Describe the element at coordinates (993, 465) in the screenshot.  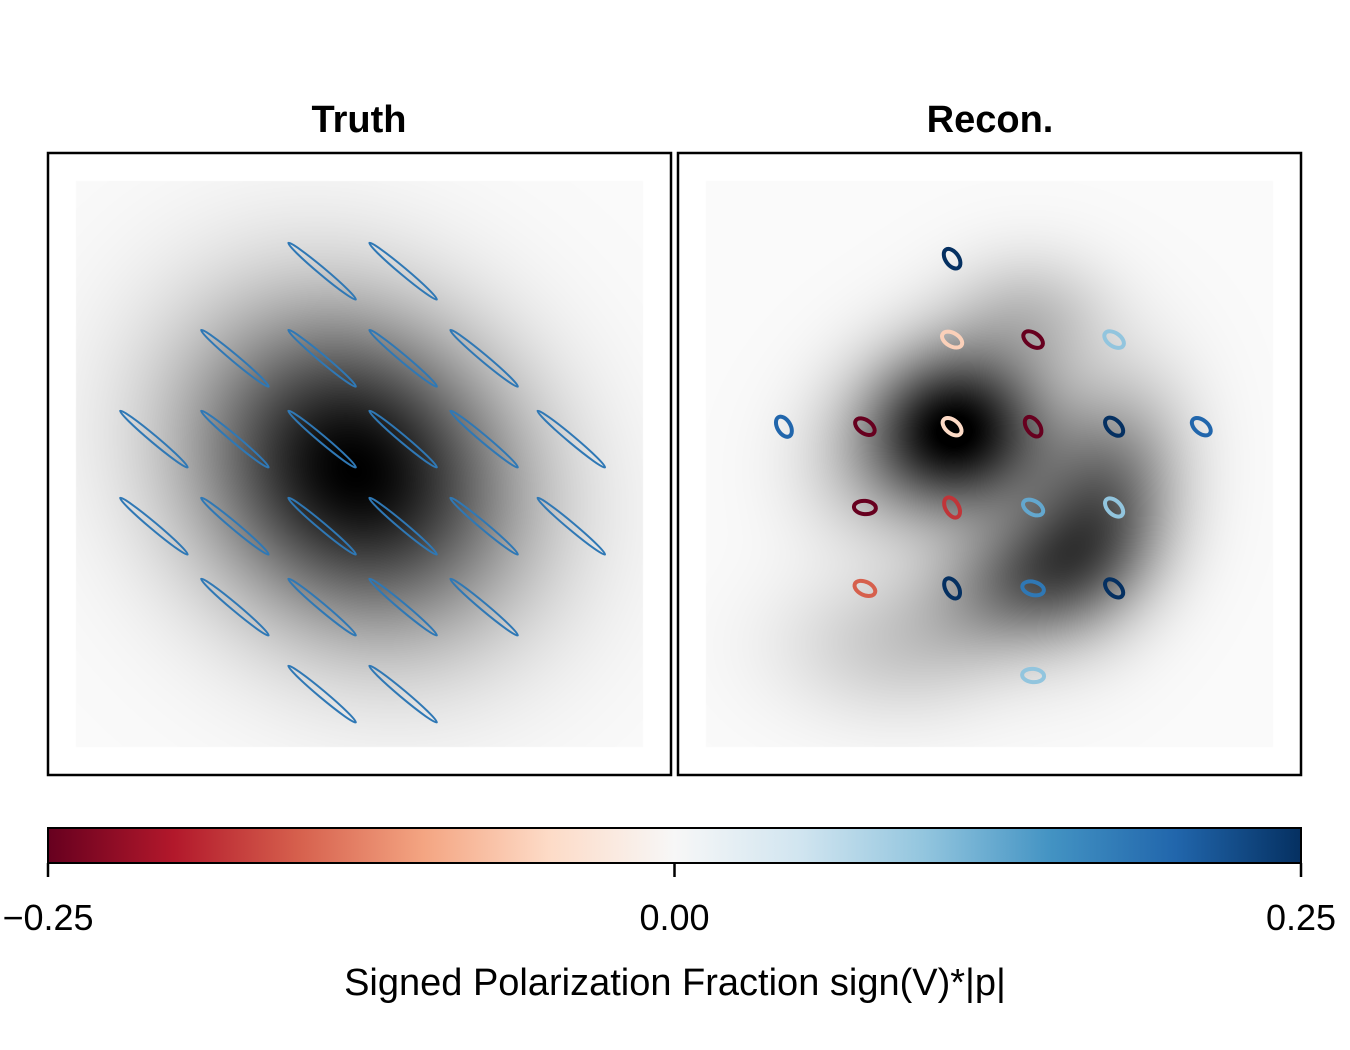
I see `recon-polarization-ticks` at that location.